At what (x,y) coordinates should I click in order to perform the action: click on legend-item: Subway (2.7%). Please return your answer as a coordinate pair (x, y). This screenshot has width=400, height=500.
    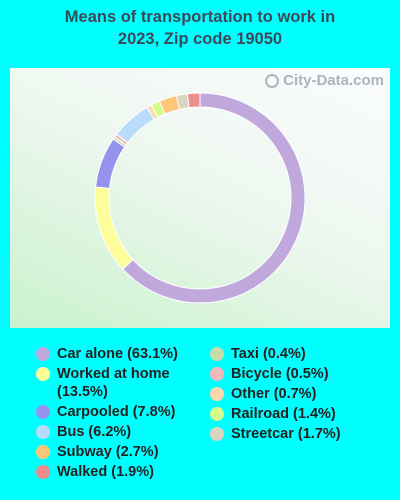
    Looking at the image, I should click on (109, 452).